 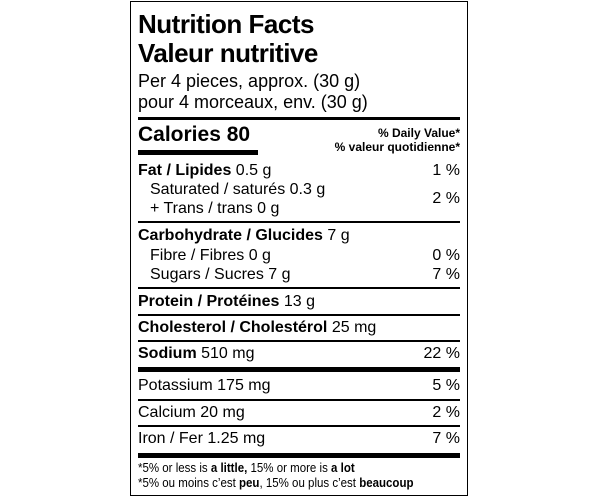 What do you see at coordinates (299, 386) in the screenshot?
I see `row-potassium: Potassium 175 mg 5 %` at bounding box center [299, 386].